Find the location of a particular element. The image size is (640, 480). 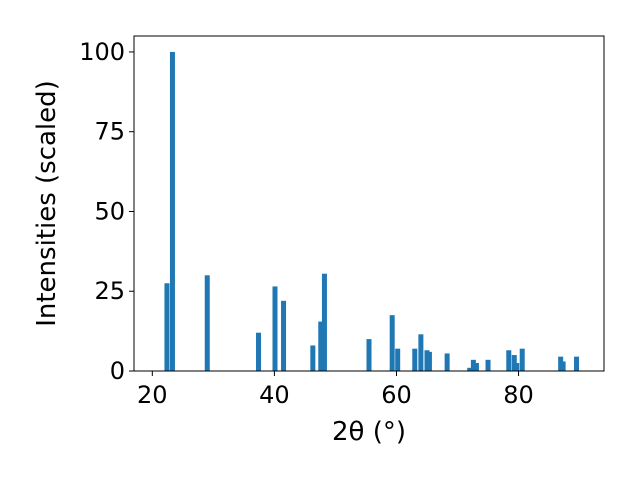

x-axis-label: 2θ (°) is located at coordinates (369, 432).